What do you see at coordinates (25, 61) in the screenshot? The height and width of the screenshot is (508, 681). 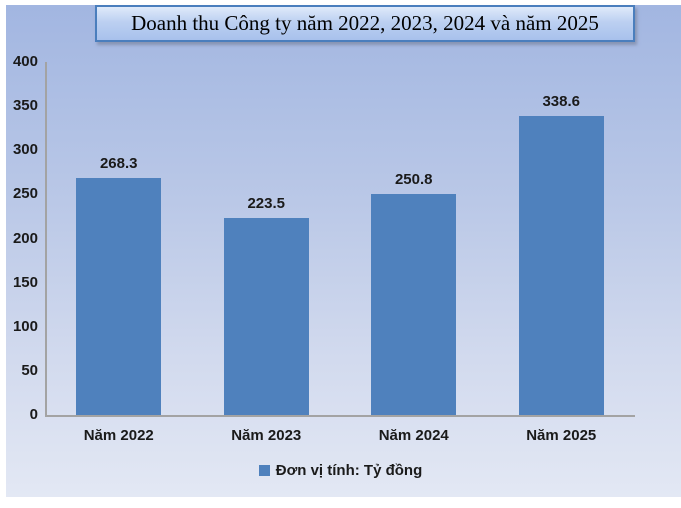 I see `y-axis-tick-label: 400` at bounding box center [25, 61].